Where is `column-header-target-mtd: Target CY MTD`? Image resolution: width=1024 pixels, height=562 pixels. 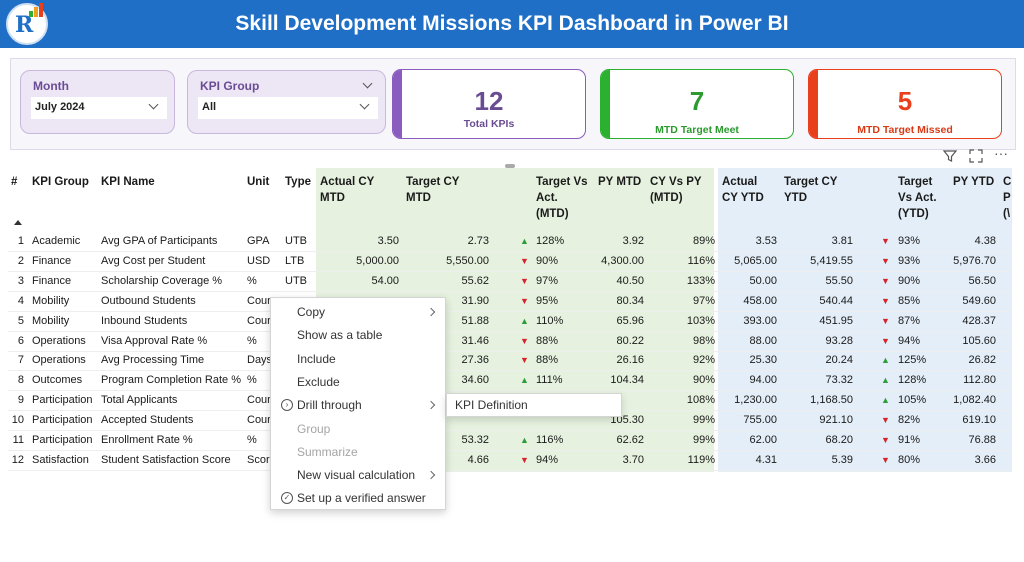 column-header-target-mtd: Target CY MTD is located at coordinates (433, 190).